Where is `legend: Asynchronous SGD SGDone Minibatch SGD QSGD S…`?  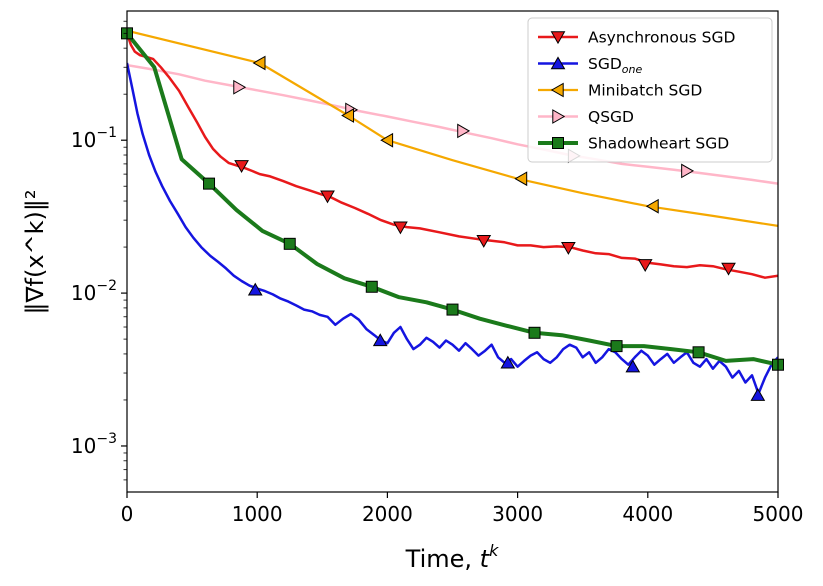
legend: Asynchronous SGD SGDone Minibatch SGD QSGD S… is located at coordinates (650, 90).